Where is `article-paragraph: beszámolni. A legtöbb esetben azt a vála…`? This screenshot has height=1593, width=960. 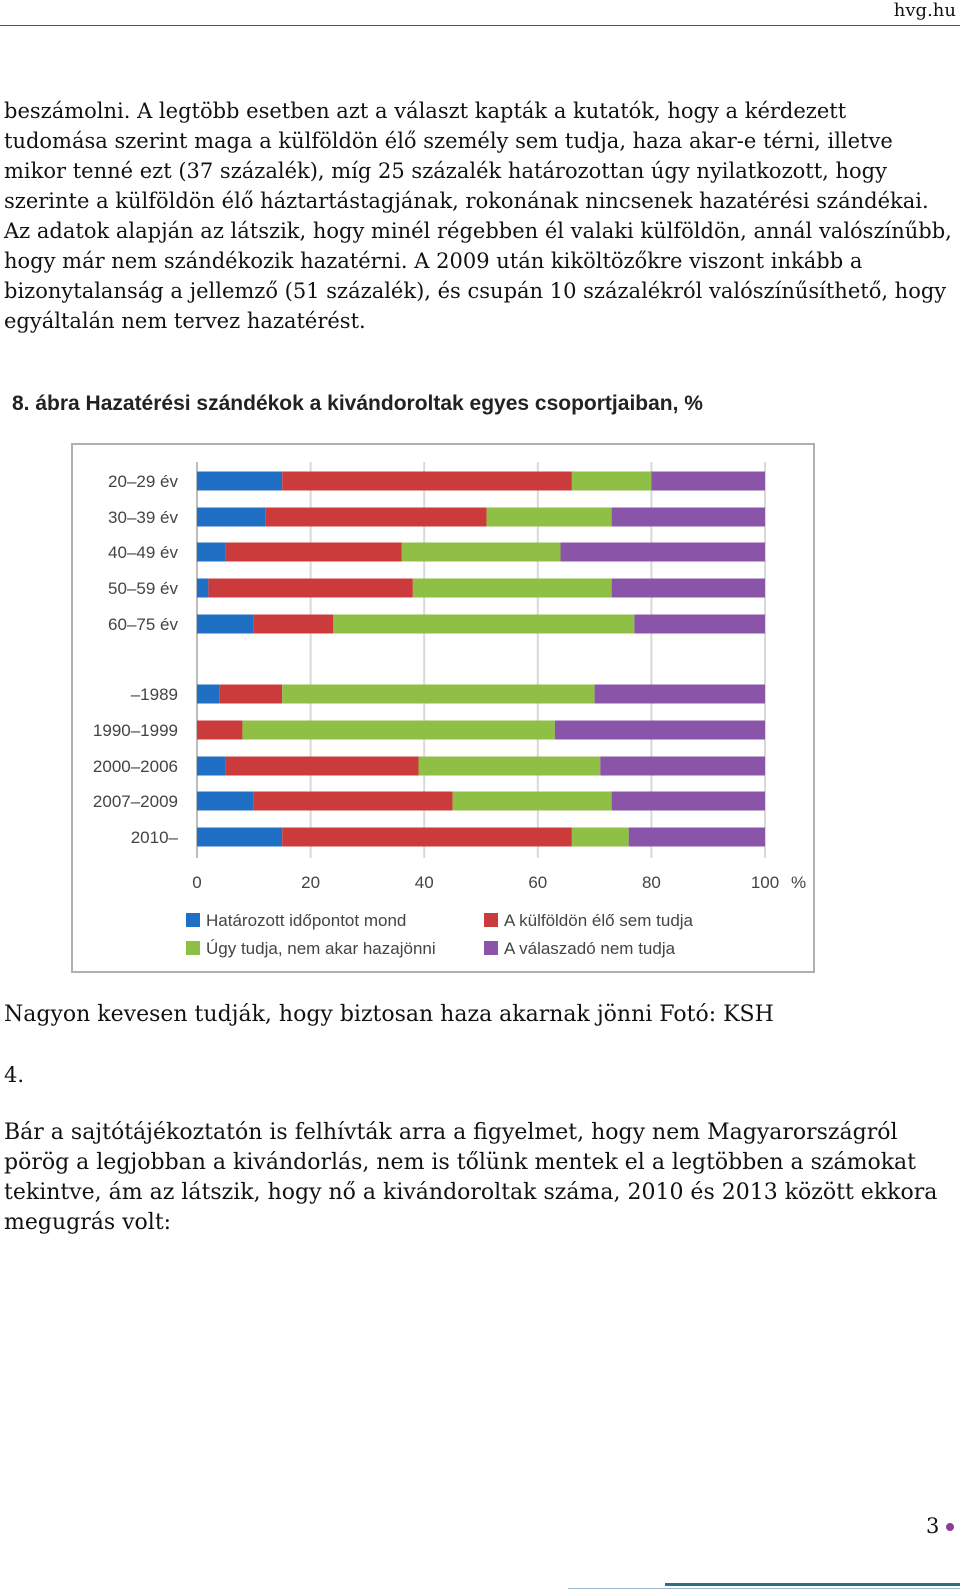
article-paragraph: beszámolni. A legtöbb esetben azt a vála… is located at coordinates (478, 216).